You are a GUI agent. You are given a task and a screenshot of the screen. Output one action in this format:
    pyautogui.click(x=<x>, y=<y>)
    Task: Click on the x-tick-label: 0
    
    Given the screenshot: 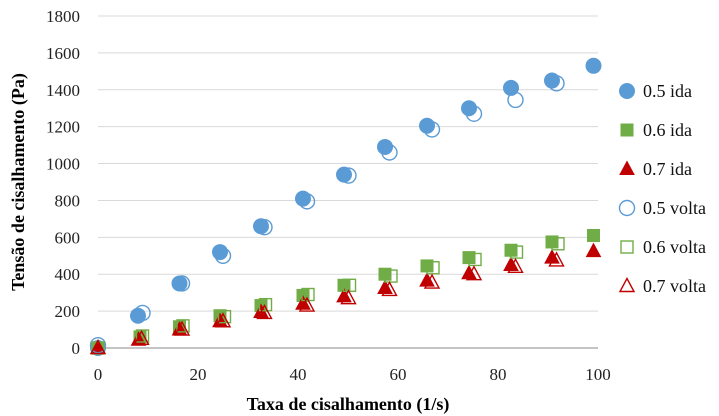 What is the action you would take?
    pyautogui.click(x=98, y=374)
    